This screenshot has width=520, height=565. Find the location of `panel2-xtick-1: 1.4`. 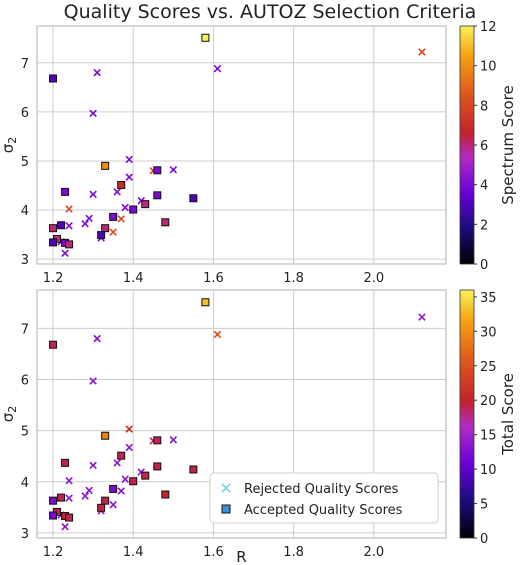

panel2-xtick-1: 1.4 is located at coordinates (133, 552).